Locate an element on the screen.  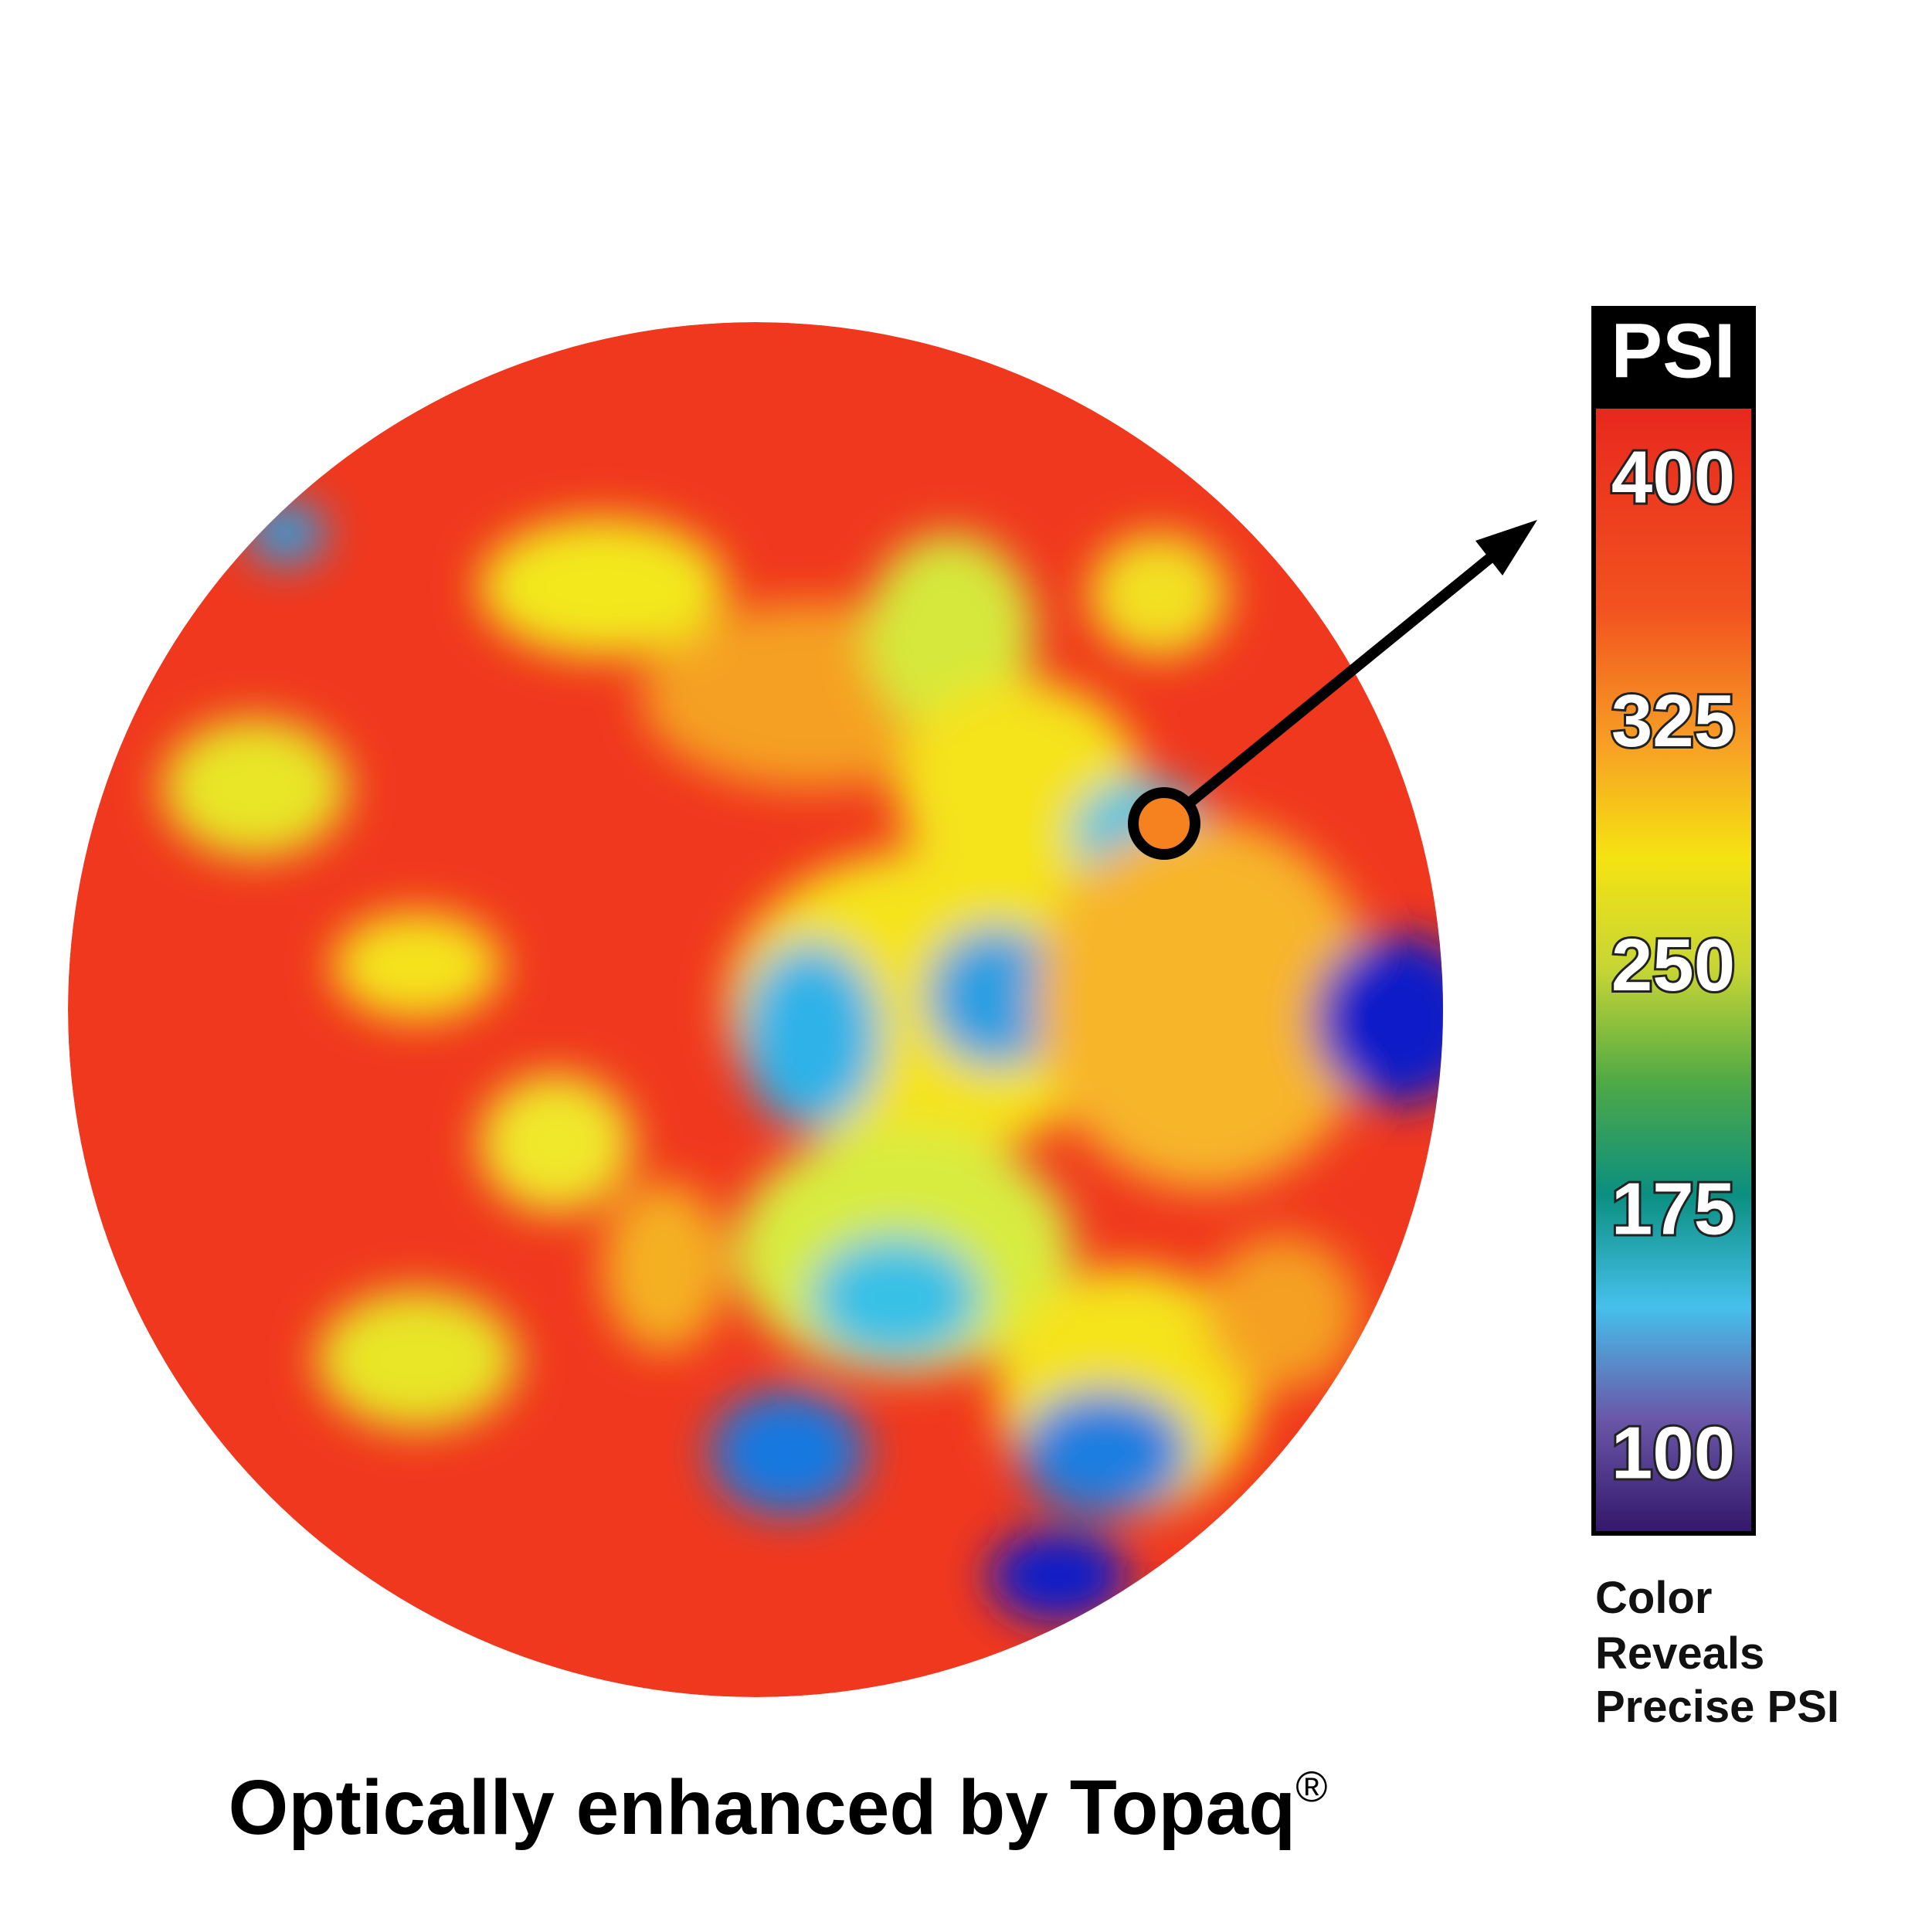
color-scale: PSI 400 325 250 175 100 is located at coordinates (1674, 921).